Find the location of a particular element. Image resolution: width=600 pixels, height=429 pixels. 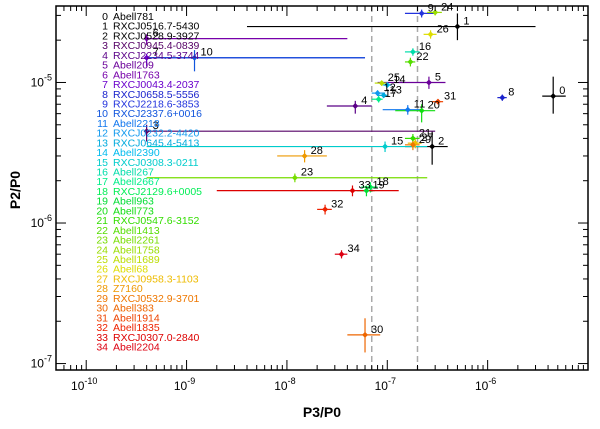

point-label-32: 32 is located at coordinates (337, 204).